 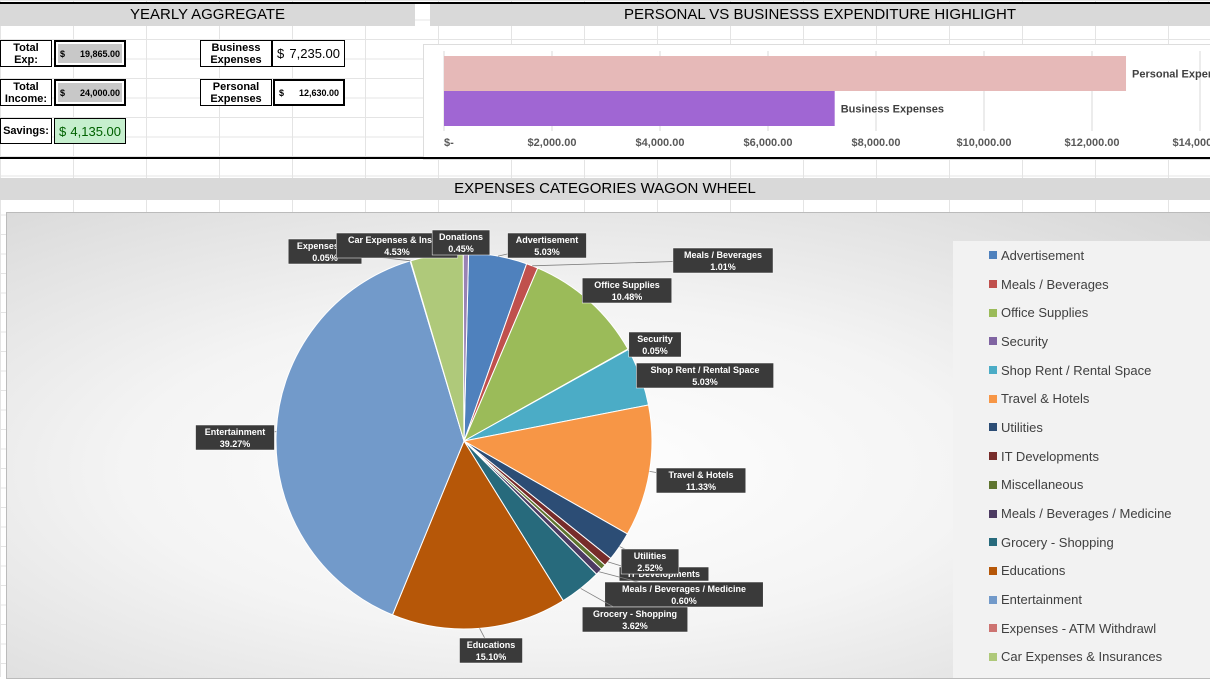 I want to click on pie-data-label-name: Advertisement, so click(x=547, y=240).